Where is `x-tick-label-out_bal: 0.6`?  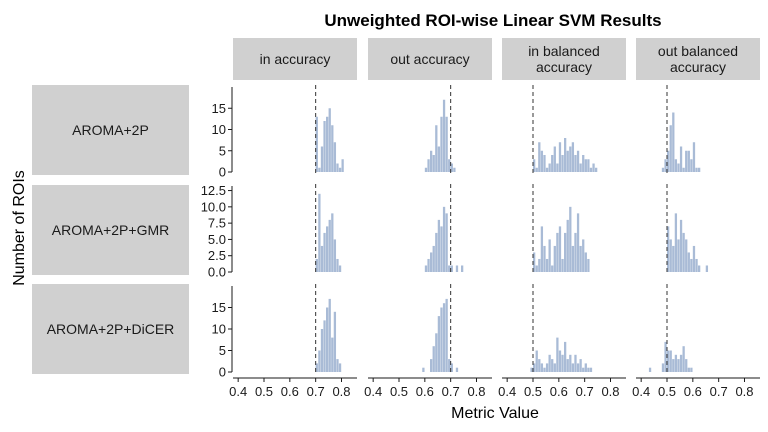 x-tick-label-out_bal: 0.6 is located at coordinates (693, 391).